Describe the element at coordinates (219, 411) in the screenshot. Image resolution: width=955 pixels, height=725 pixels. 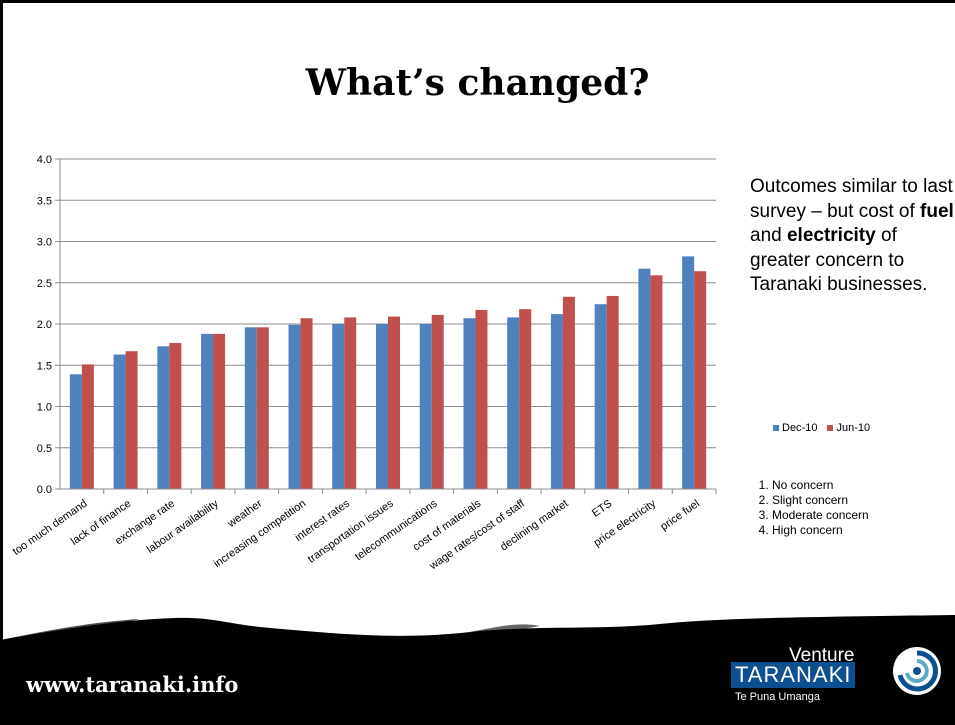
I see `bar-Jun-10-labour availability` at that location.